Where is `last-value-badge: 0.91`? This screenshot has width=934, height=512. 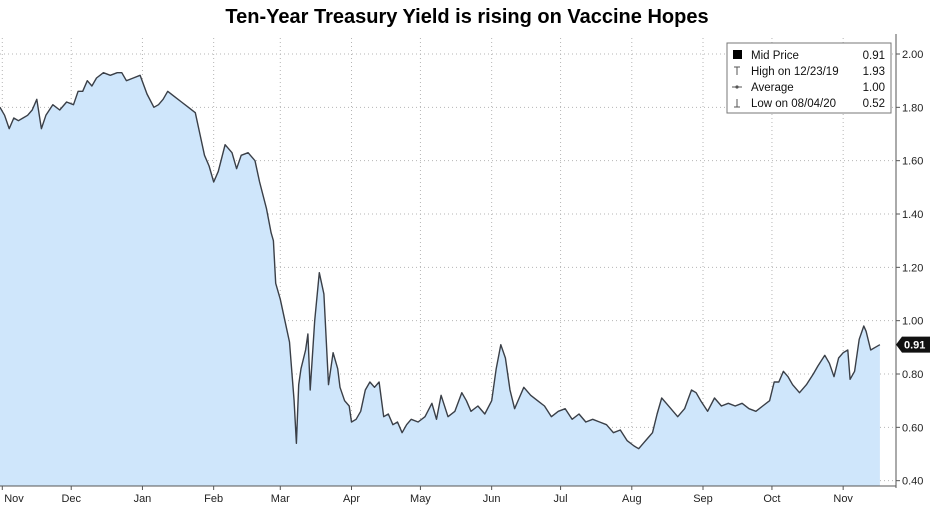 last-value-badge: 0.91 is located at coordinates (913, 344).